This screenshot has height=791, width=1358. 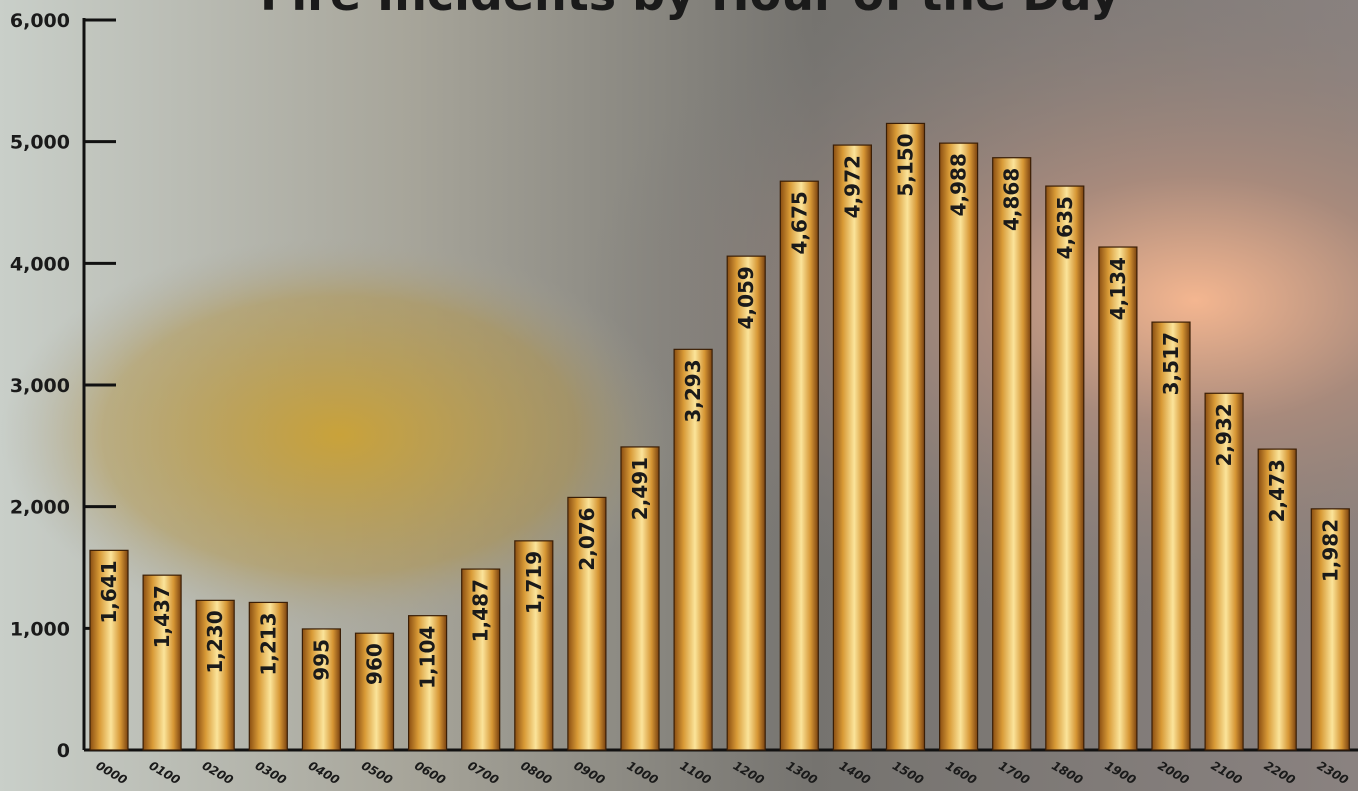 I want to click on y-tick-label: 6,000, so click(x=40, y=21).